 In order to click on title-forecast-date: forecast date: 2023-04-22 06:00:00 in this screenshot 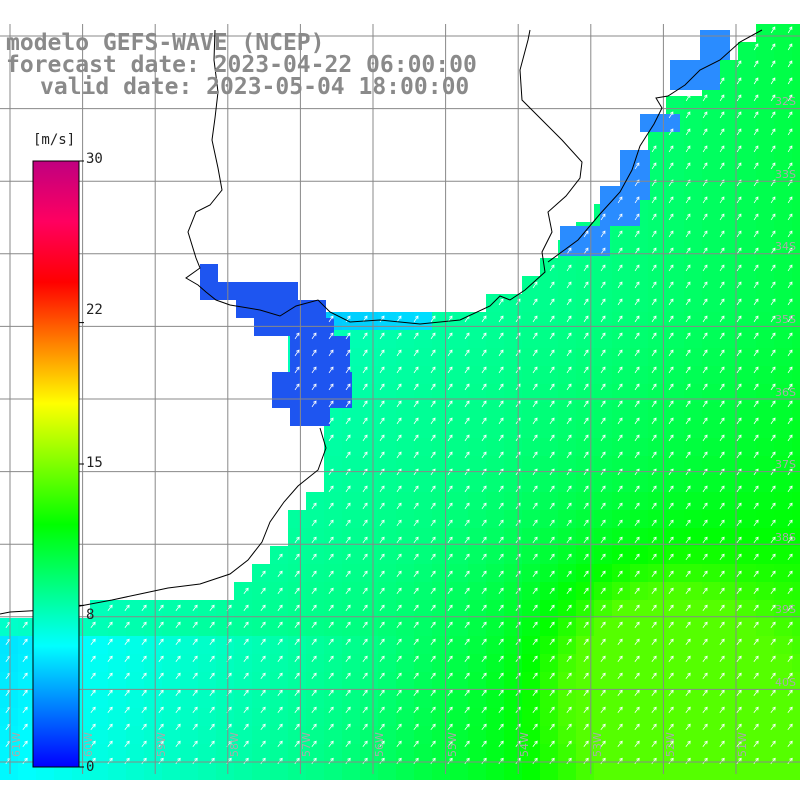, I will do `click(241, 65)`.